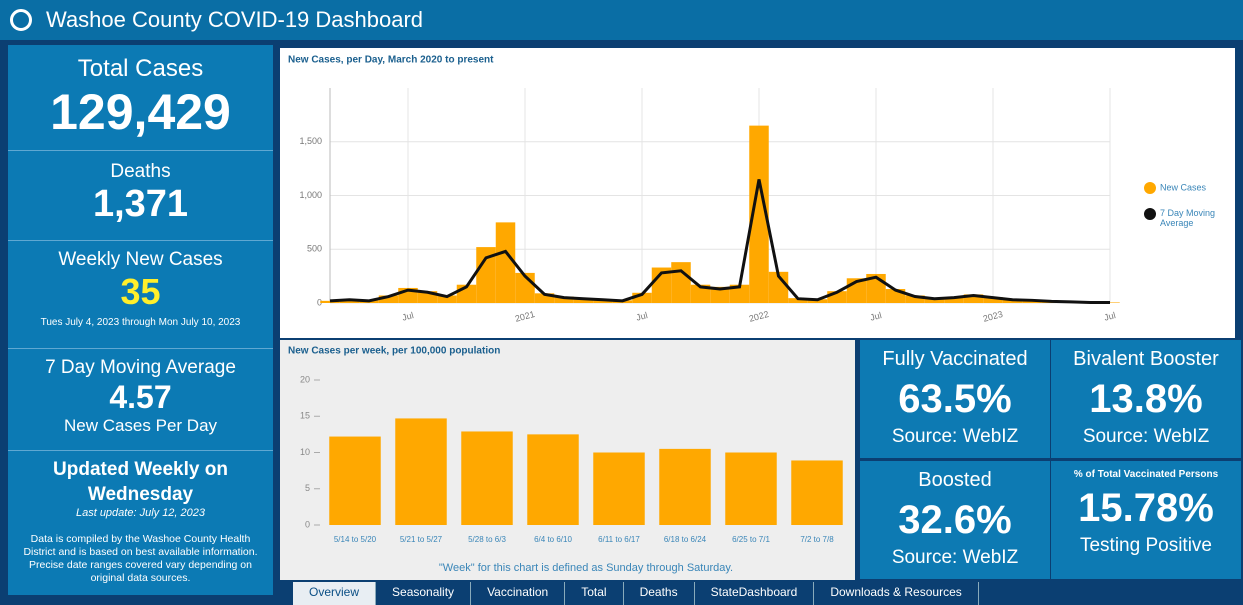  Describe the element at coordinates (305, 452) in the screenshot. I see `y-tick-label: 10` at that location.